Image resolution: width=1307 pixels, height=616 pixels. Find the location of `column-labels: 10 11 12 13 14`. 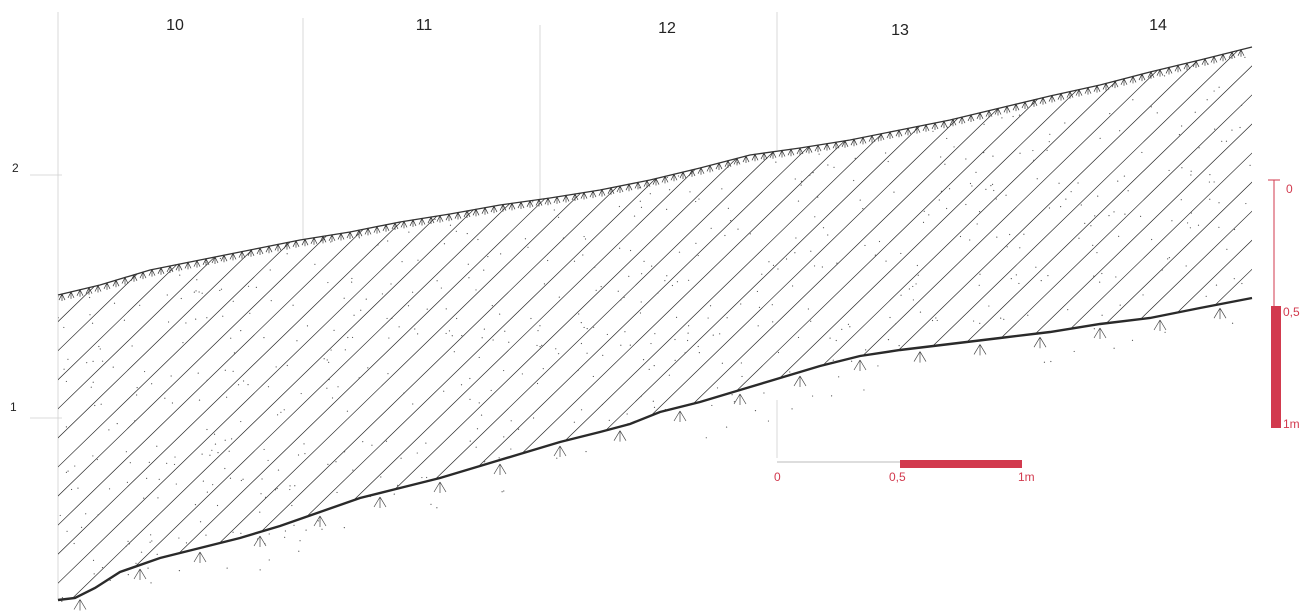

column-labels: 10 11 12 13 14 is located at coordinates (666, 28).